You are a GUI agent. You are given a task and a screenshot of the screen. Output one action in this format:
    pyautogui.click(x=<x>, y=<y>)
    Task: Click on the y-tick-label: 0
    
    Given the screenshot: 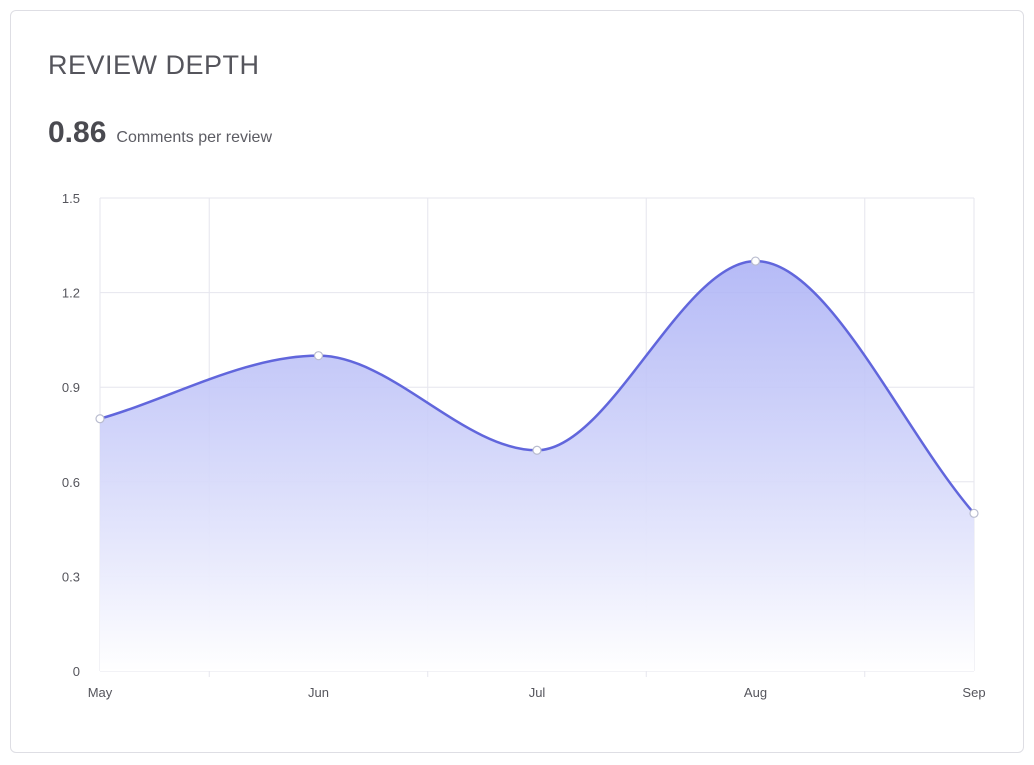 What is the action you would take?
    pyautogui.click(x=76, y=671)
    